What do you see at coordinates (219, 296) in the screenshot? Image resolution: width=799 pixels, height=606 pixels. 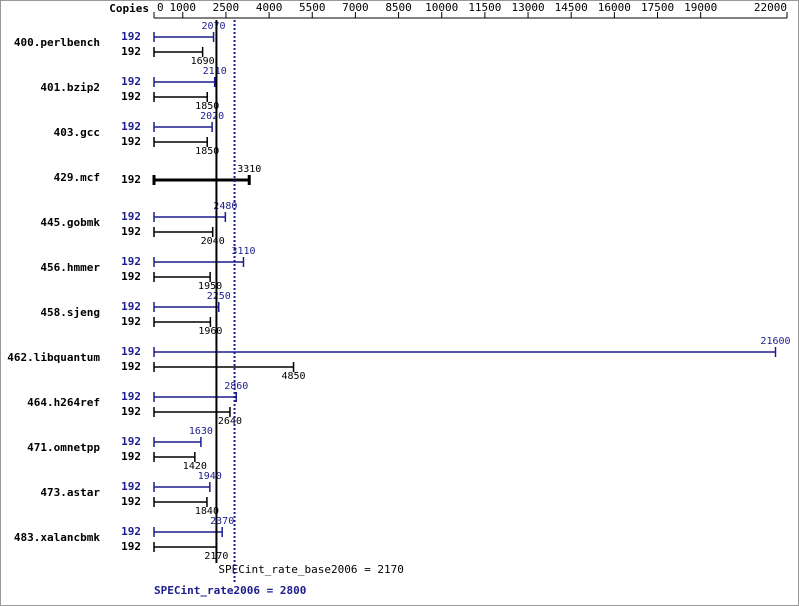 I see `value-label: 2250` at bounding box center [219, 296].